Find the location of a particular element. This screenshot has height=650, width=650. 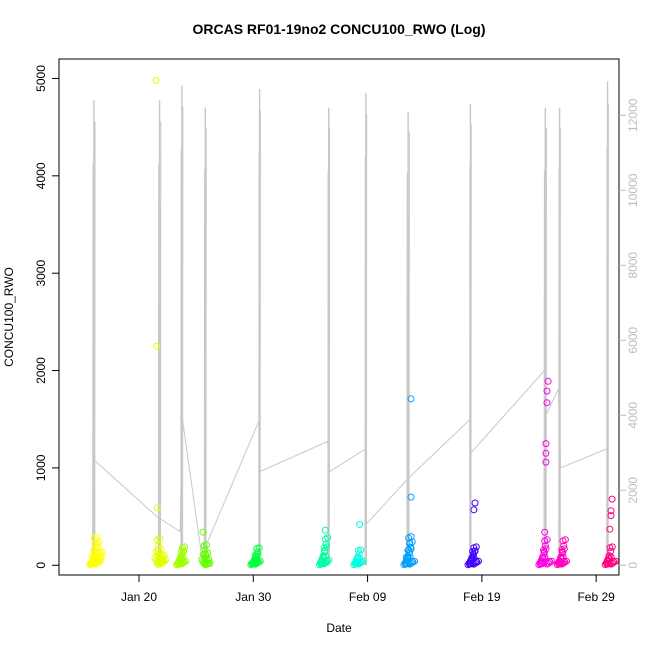

y-tick-label: 0 is located at coordinates (41, 565).